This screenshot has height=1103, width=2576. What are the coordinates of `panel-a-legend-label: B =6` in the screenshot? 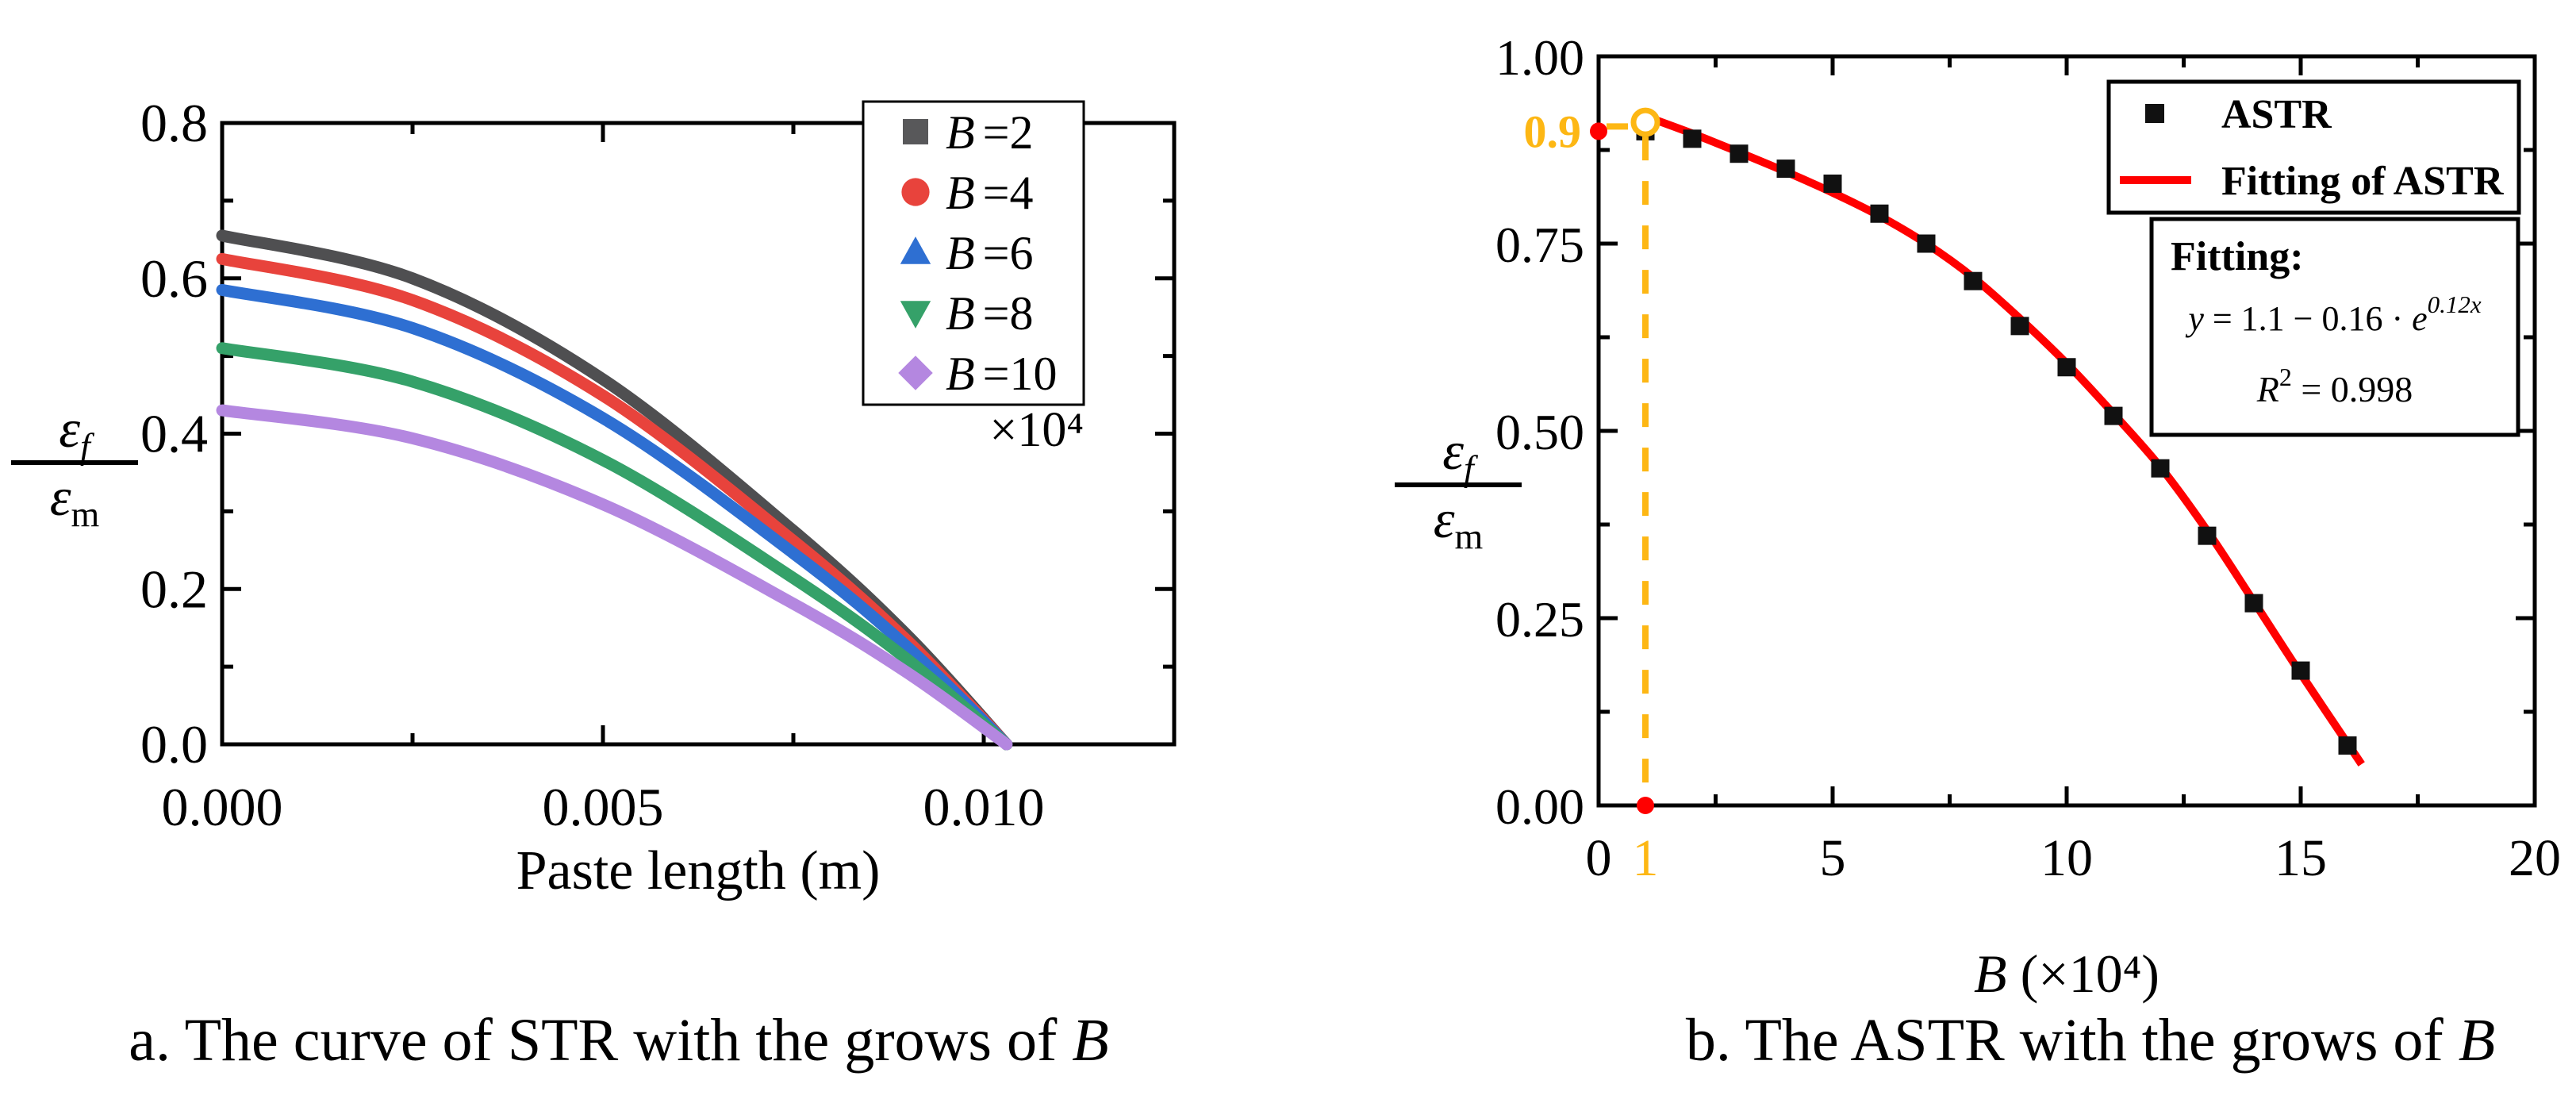 It's located at (990, 253).